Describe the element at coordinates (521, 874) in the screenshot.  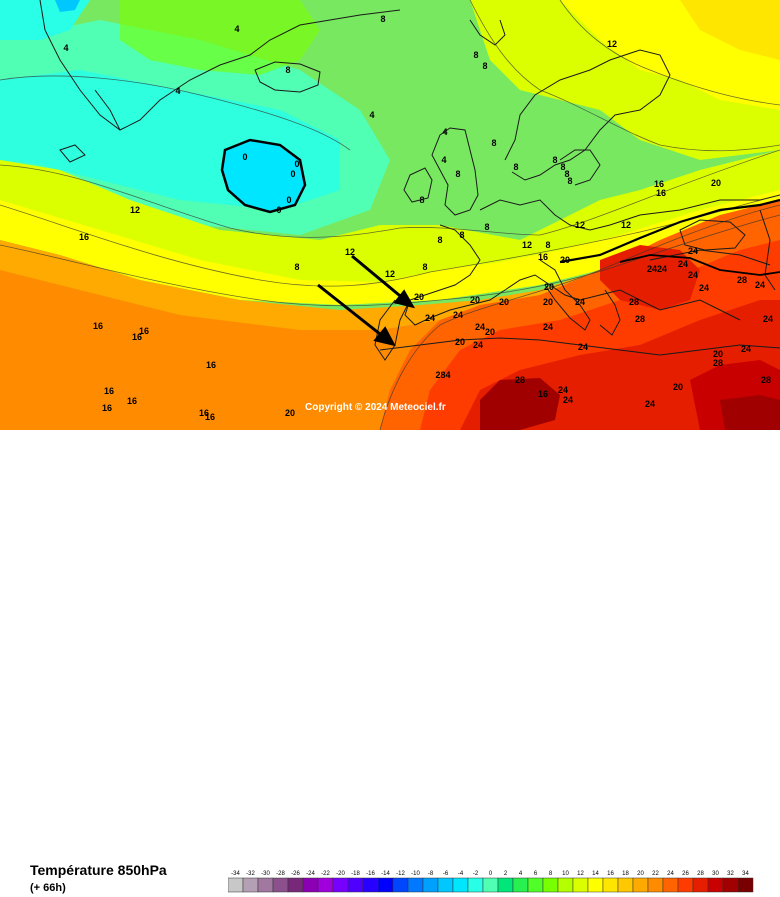
I see `legend-label: 4` at that location.